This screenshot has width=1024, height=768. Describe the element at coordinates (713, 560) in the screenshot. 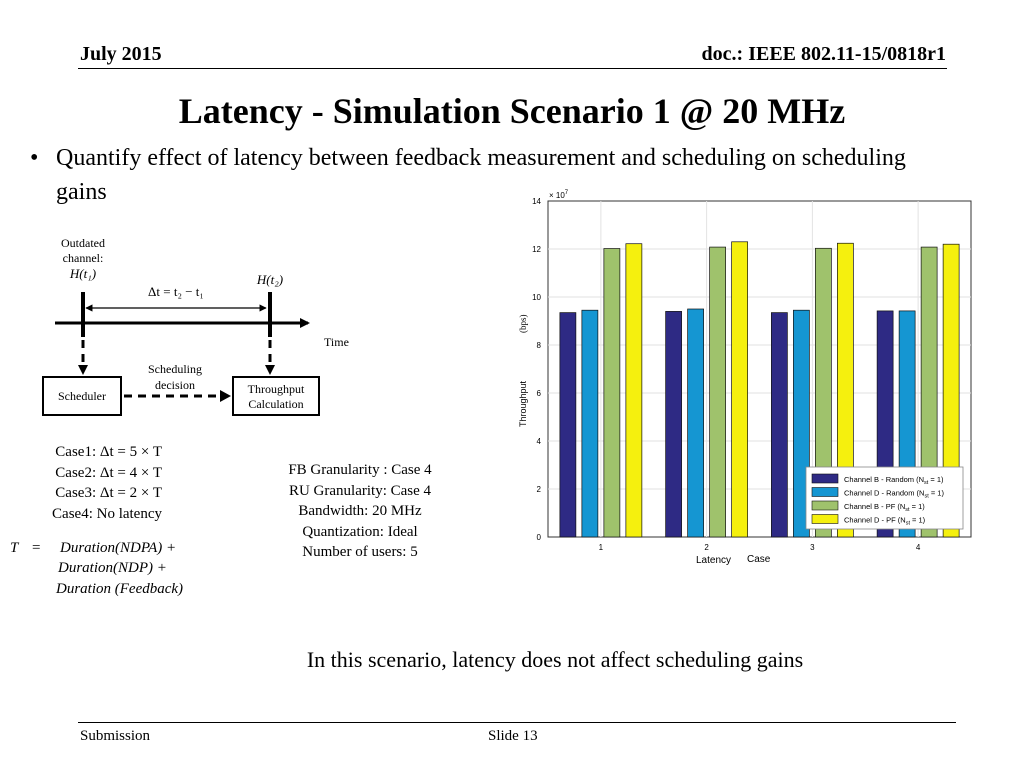

I see `x-axis-prefix: Latency` at that location.